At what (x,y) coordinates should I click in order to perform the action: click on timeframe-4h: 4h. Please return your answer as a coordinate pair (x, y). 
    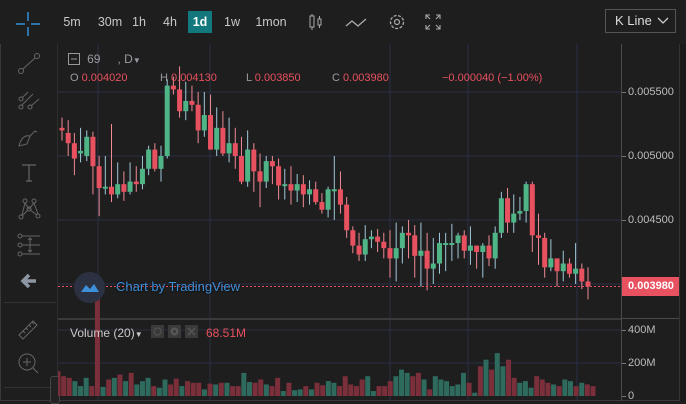
    Looking at the image, I should click on (170, 22).